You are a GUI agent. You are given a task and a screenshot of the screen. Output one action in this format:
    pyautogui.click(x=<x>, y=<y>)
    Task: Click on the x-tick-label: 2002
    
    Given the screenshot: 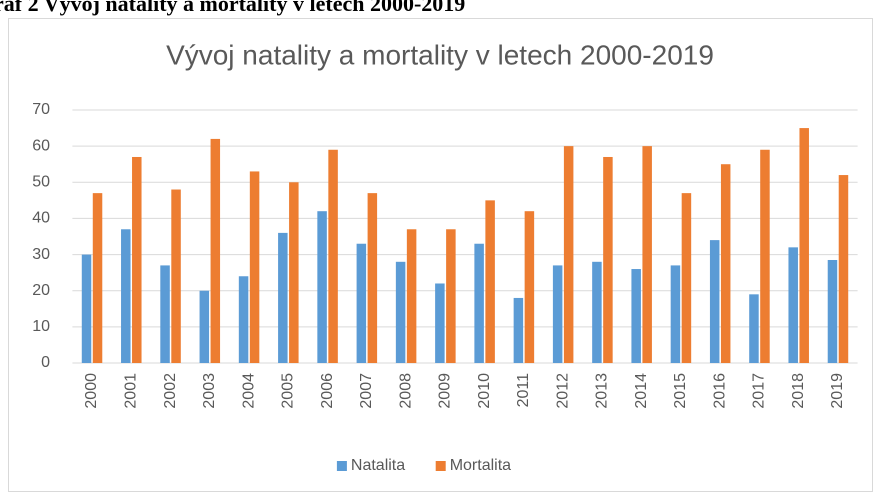 What is the action you would take?
    pyautogui.click(x=170, y=391)
    